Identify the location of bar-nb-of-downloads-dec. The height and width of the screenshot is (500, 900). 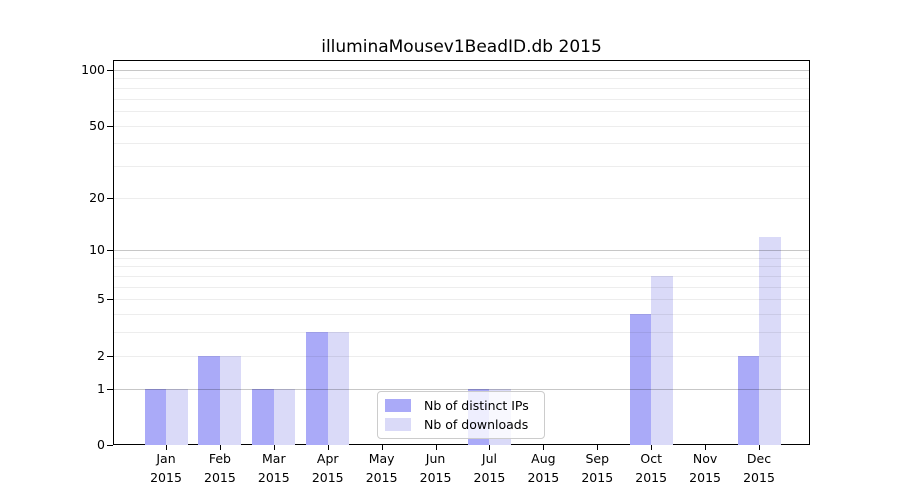
(770, 340).